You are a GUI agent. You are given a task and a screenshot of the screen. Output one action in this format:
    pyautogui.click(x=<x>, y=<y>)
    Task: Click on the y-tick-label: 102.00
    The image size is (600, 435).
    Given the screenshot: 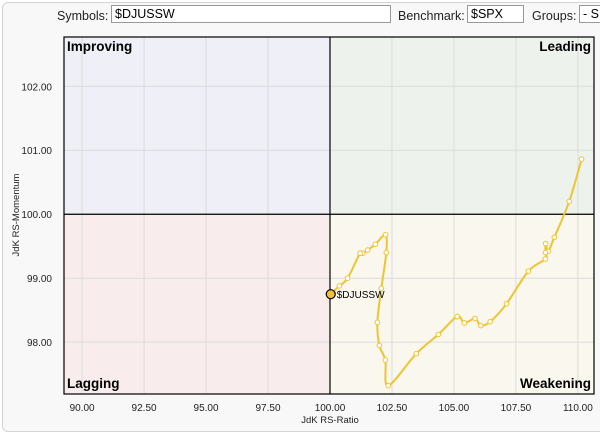 What is the action you would take?
    pyautogui.click(x=36, y=87)
    